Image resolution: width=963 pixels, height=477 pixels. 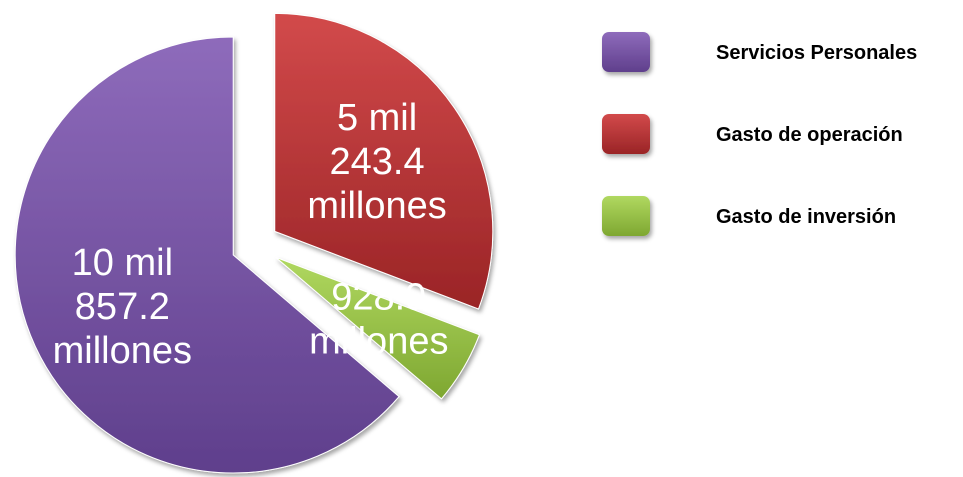 What do you see at coordinates (122, 263) in the screenshot?
I see `data-label-0-line-0: 10 mil` at bounding box center [122, 263].